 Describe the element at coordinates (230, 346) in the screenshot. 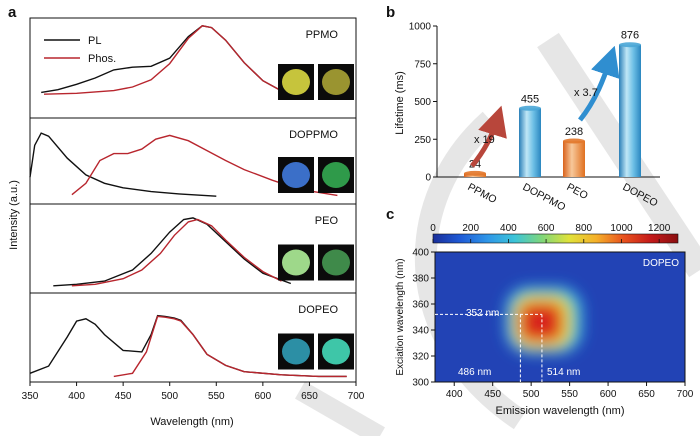

I see `line-phos-dopeo` at that location.